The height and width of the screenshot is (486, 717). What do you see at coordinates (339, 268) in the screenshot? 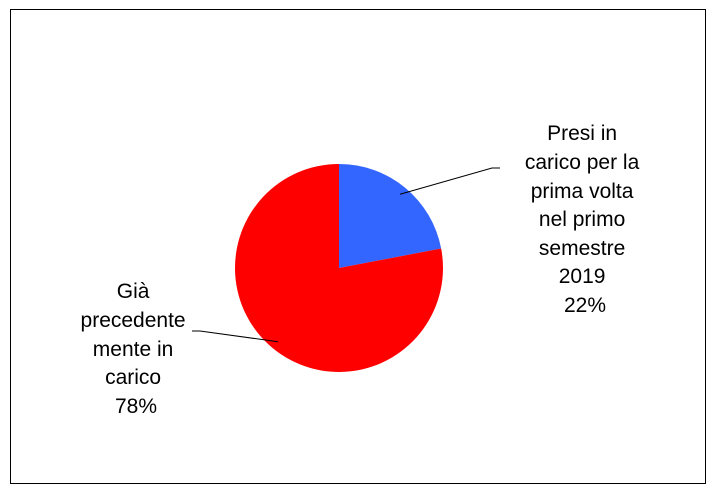
I see `pie-slices` at bounding box center [339, 268].